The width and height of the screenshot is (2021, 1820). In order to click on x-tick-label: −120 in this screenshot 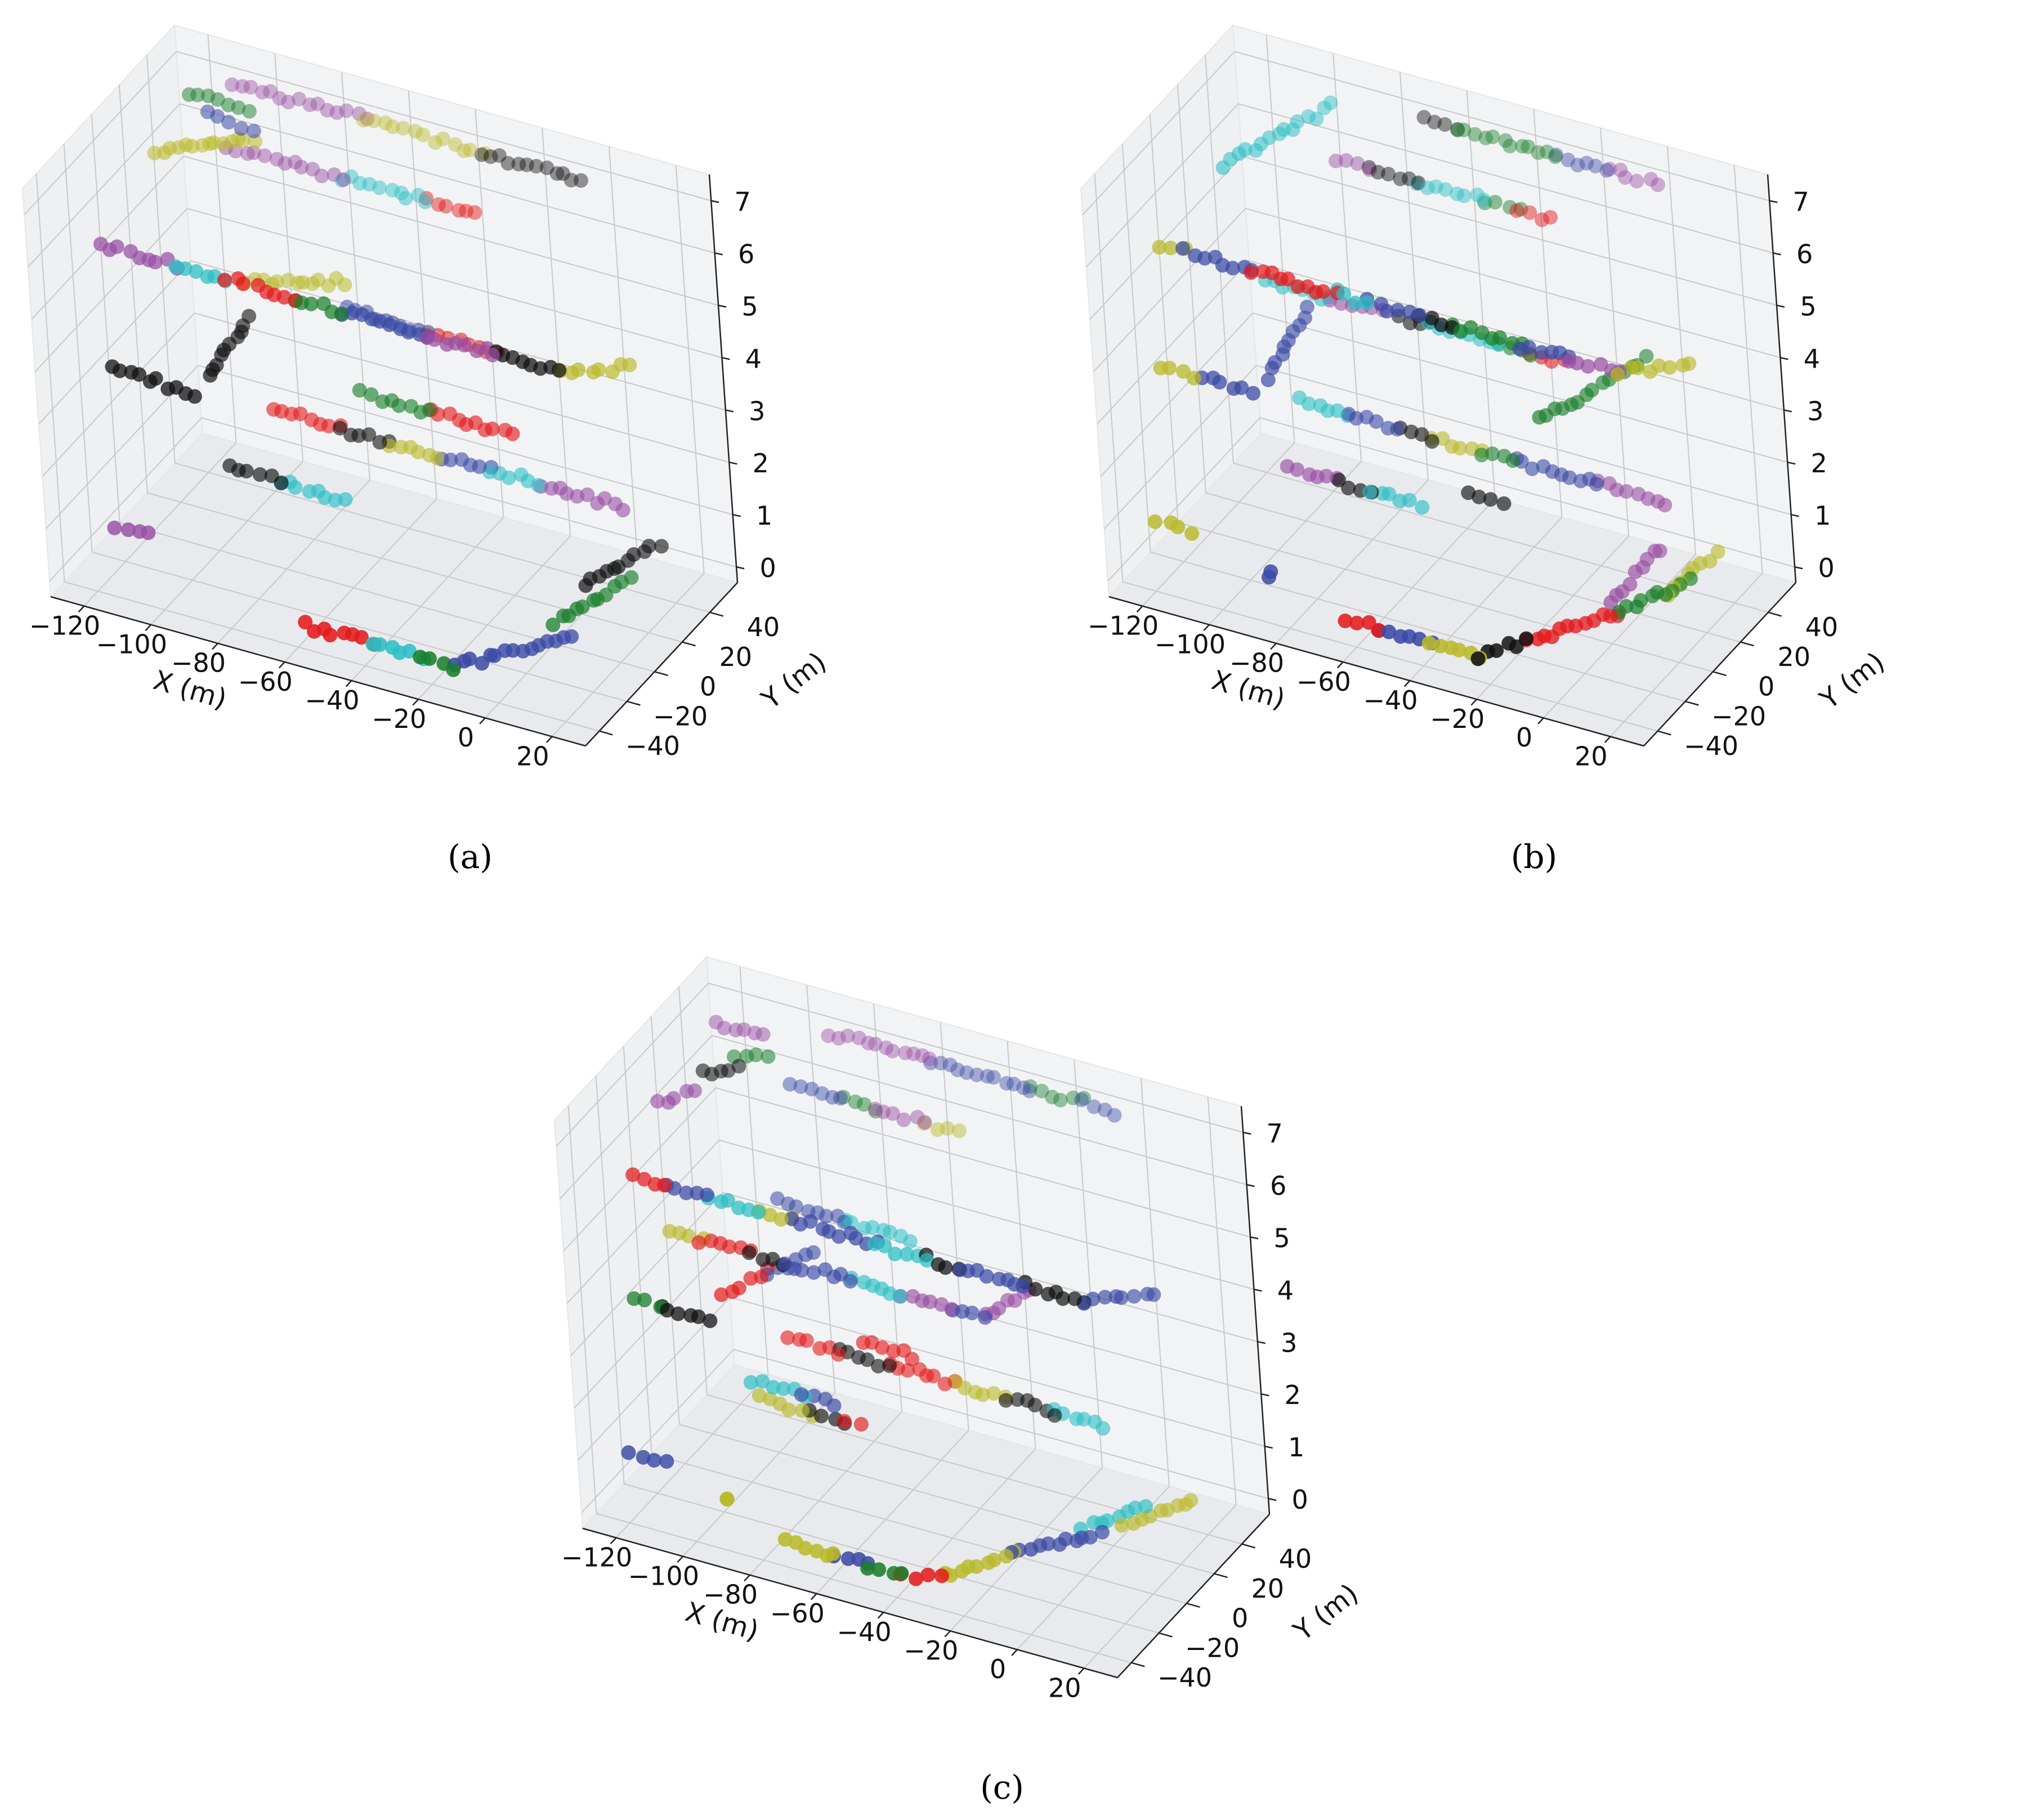, I will do `click(64, 626)`.